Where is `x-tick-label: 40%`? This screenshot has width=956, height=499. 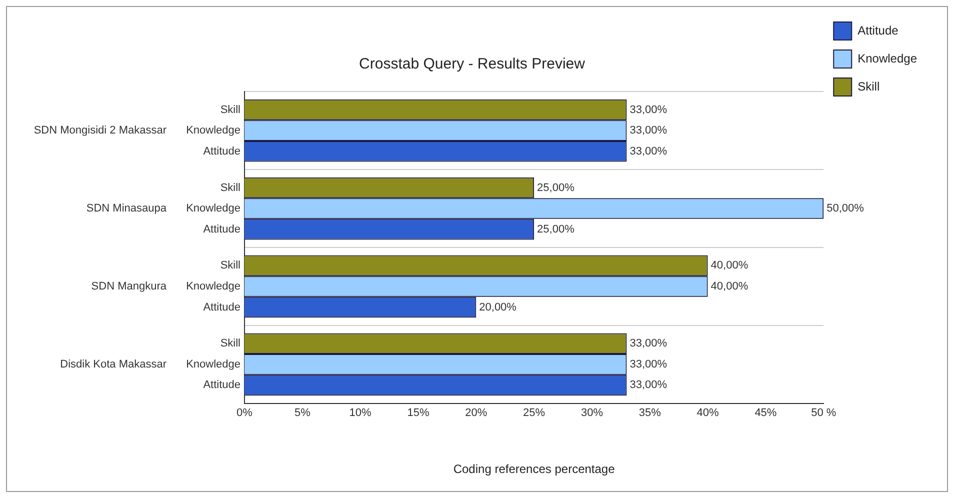 x-tick-label: 40% is located at coordinates (708, 413).